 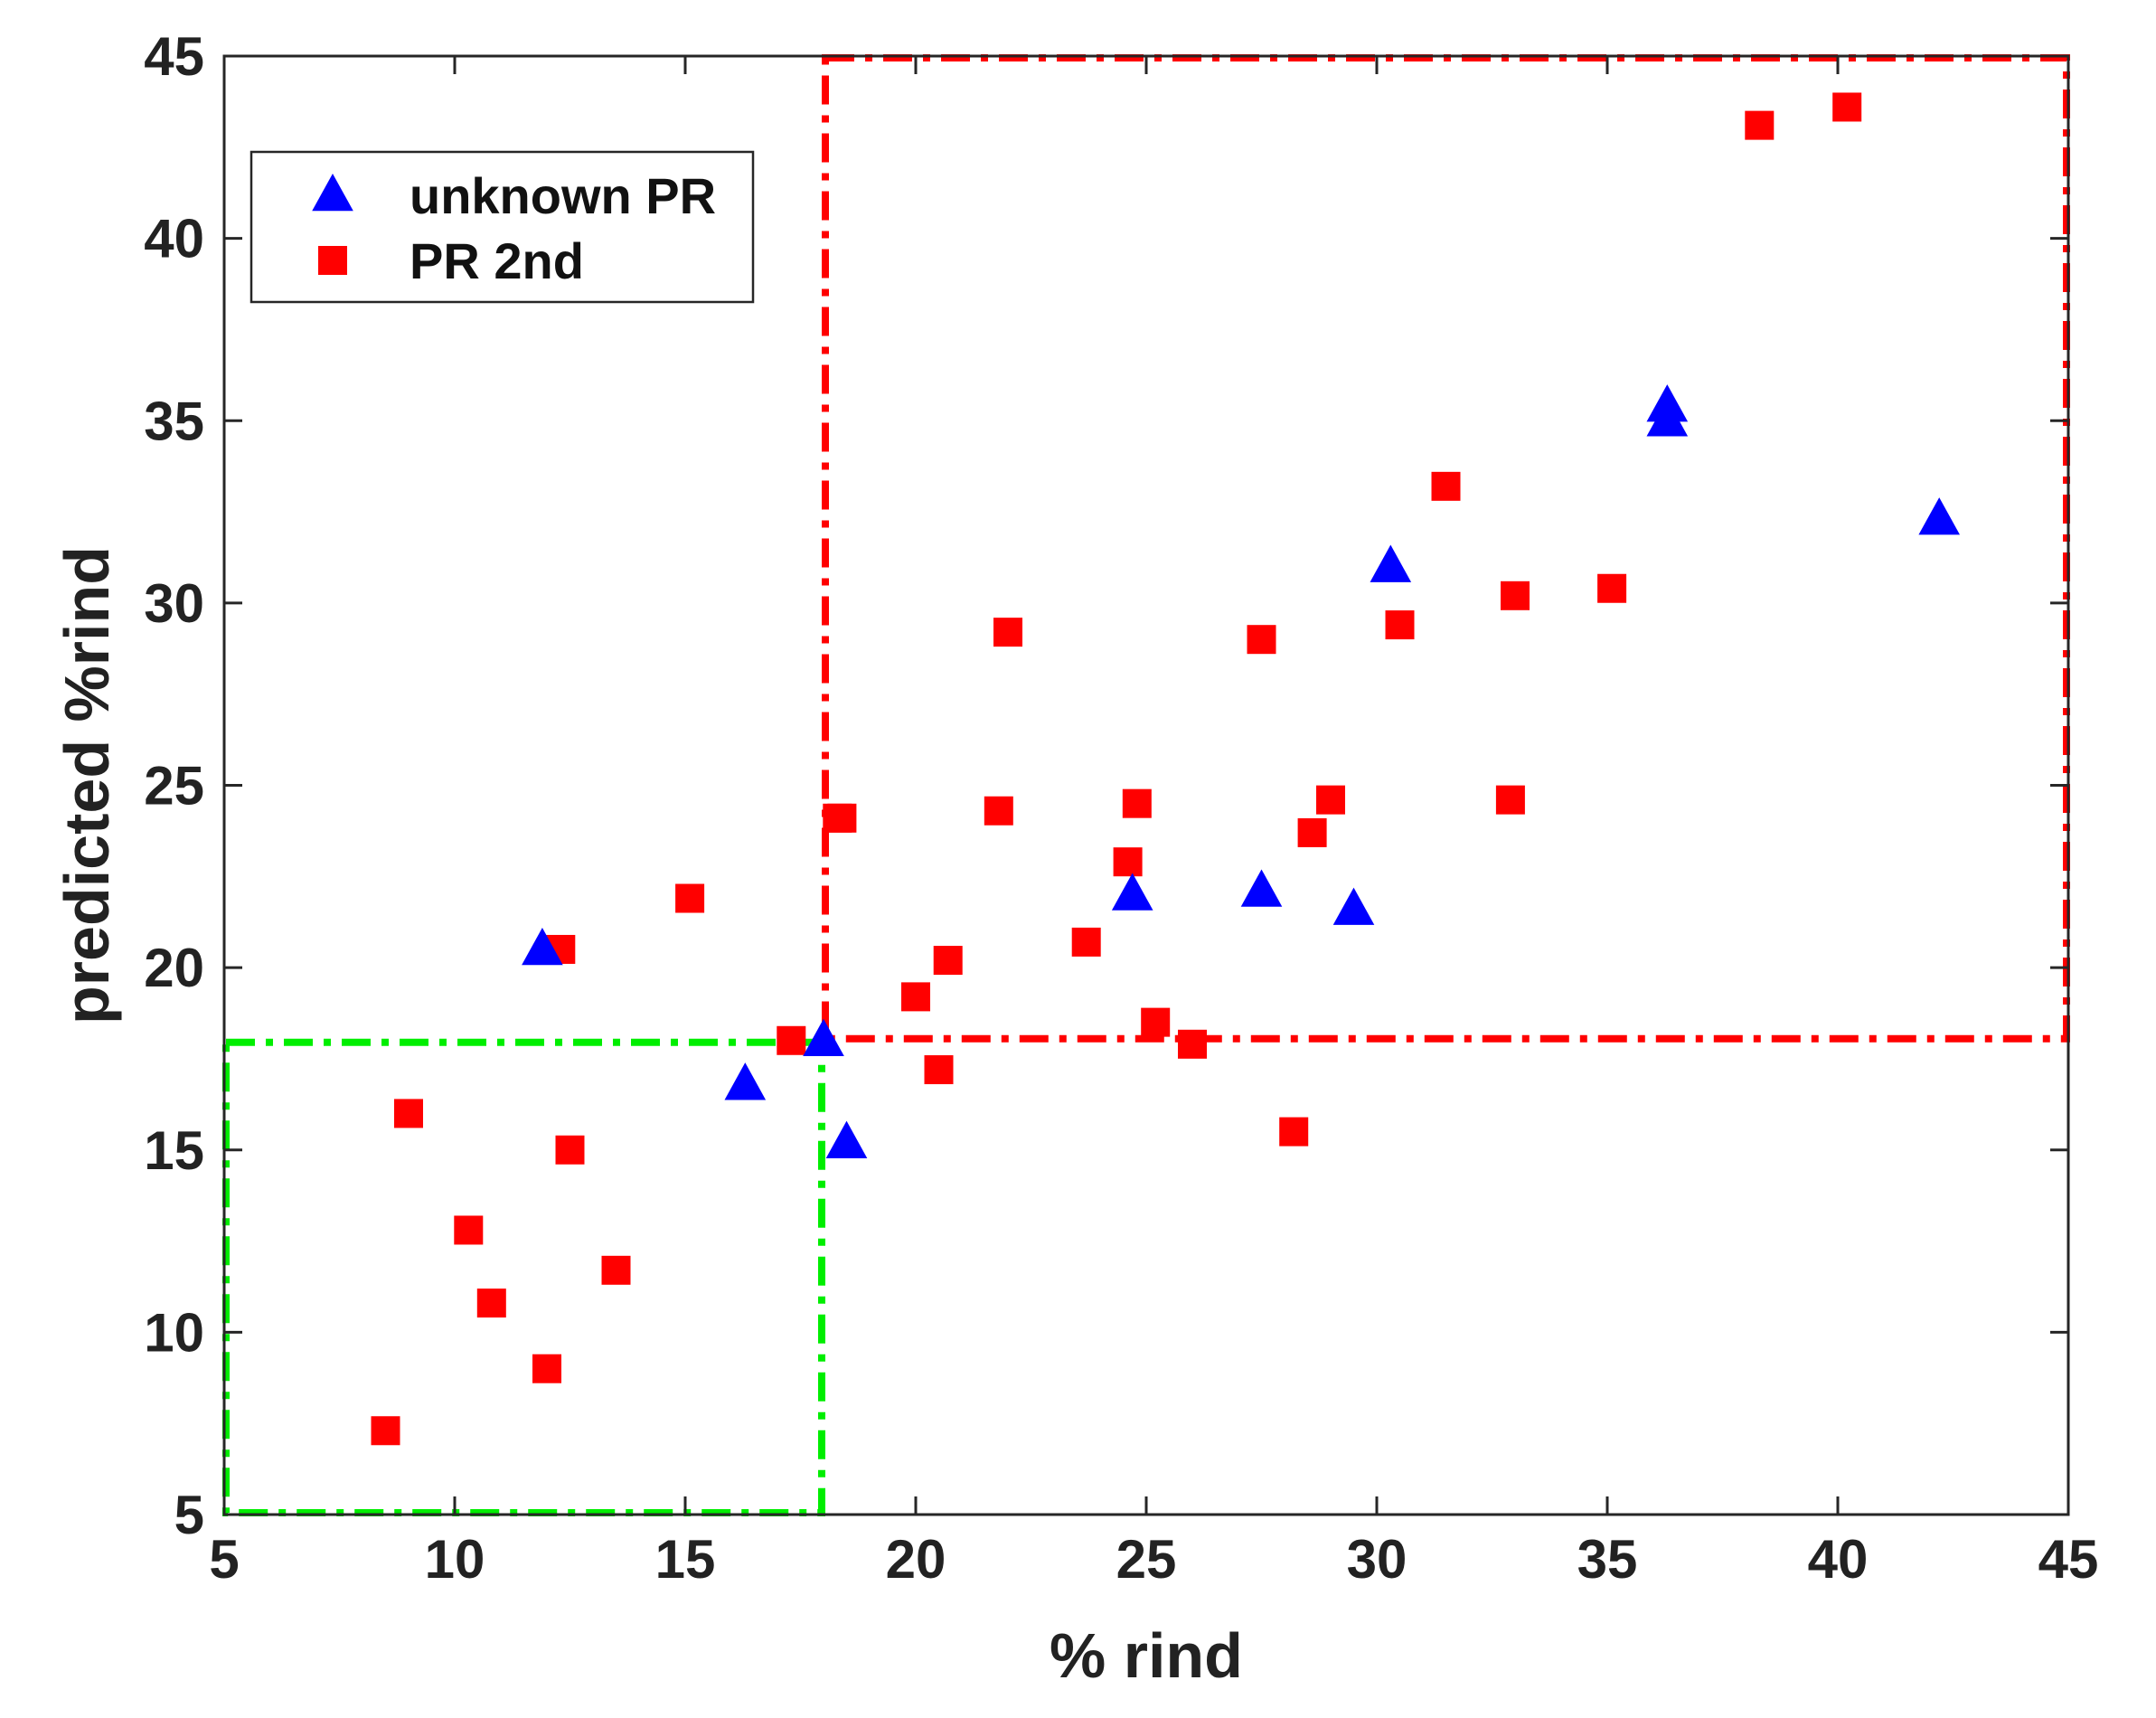 I want to click on green-region-box, so click(x=523, y=1277).